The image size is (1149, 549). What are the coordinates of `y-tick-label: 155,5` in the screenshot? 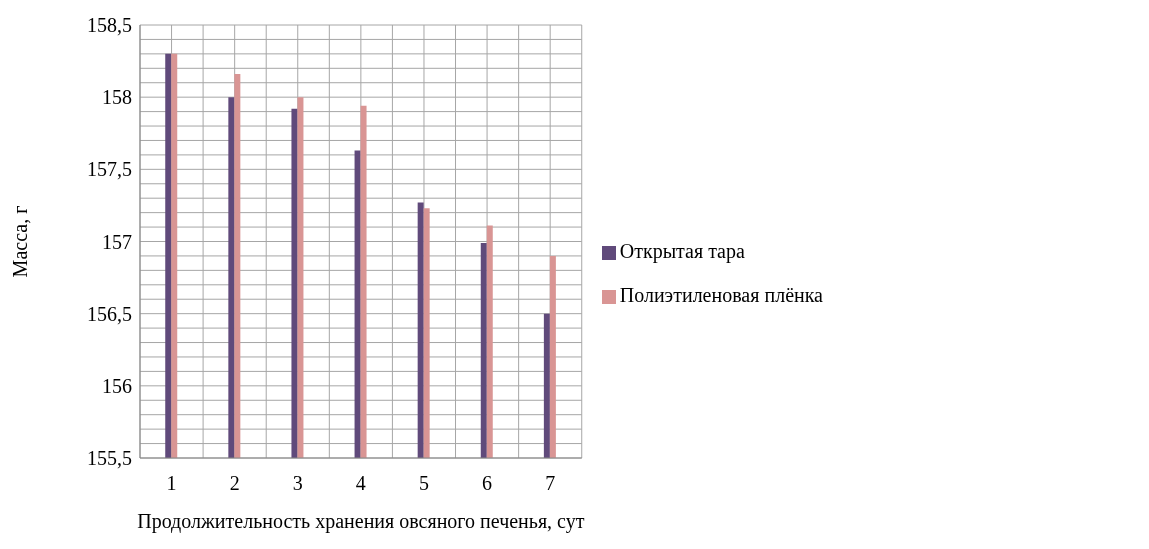 It's located at (109, 458).